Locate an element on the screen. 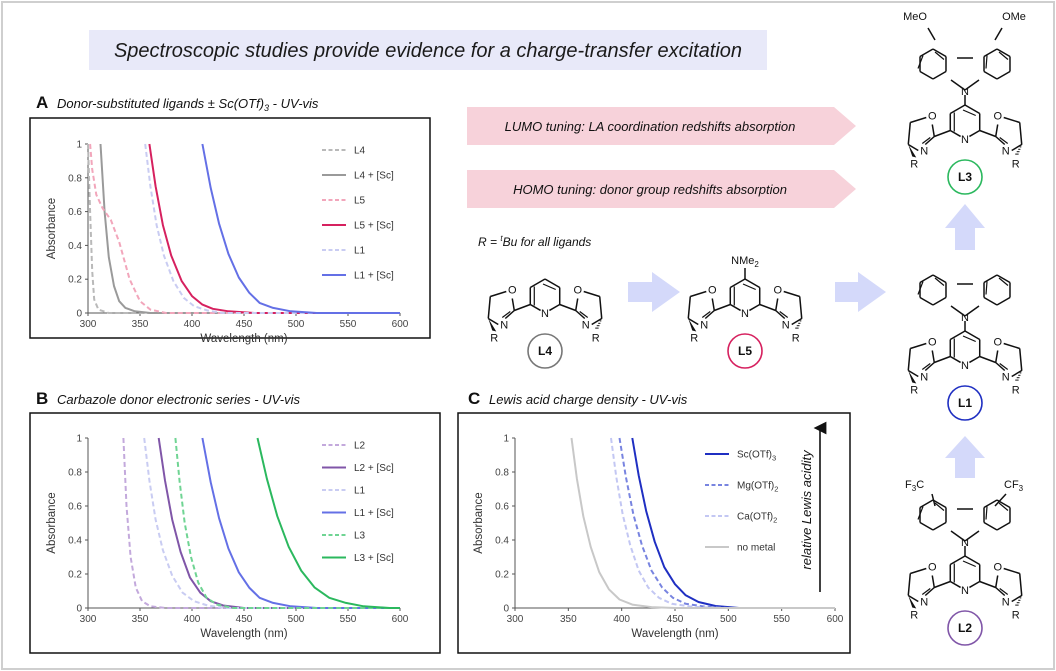 This screenshot has height=671, width=1056. ligand-badge-label: L2 is located at coordinates (965, 628).